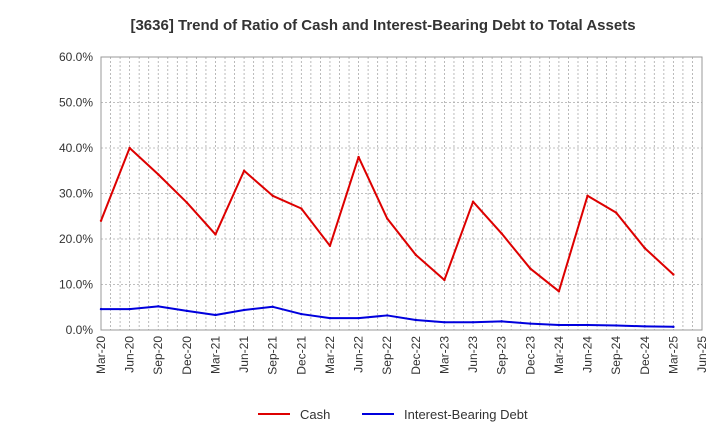  What do you see at coordinates (76, 148) in the screenshot?
I see `y-tick-label: 40.0%` at bounding box center [76, 148].